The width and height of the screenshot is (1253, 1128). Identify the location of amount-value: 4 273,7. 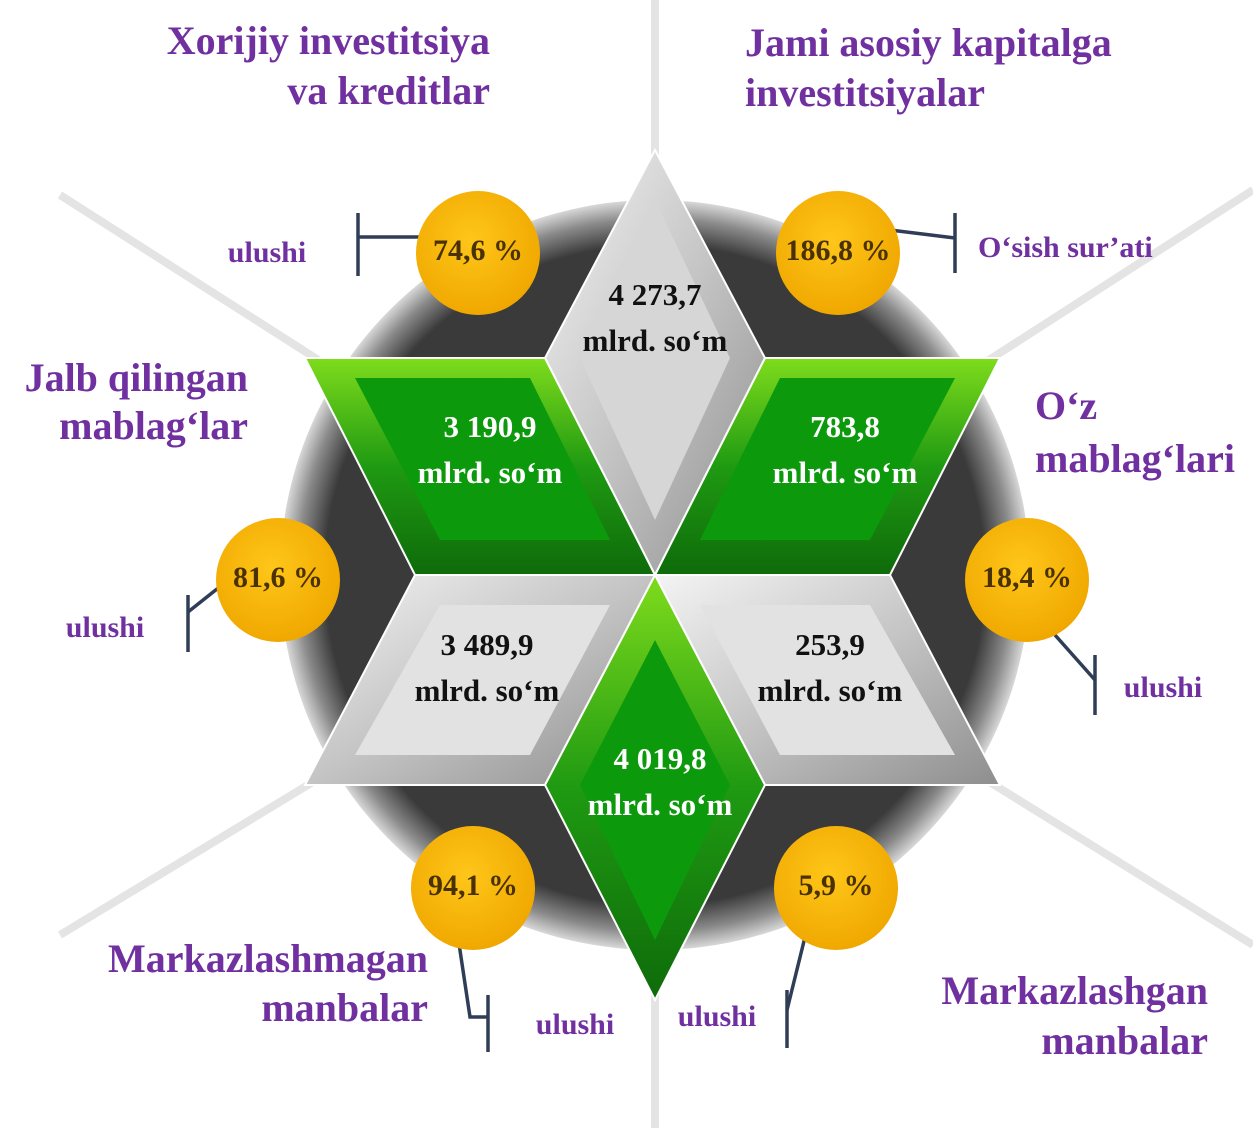
(655, 294).